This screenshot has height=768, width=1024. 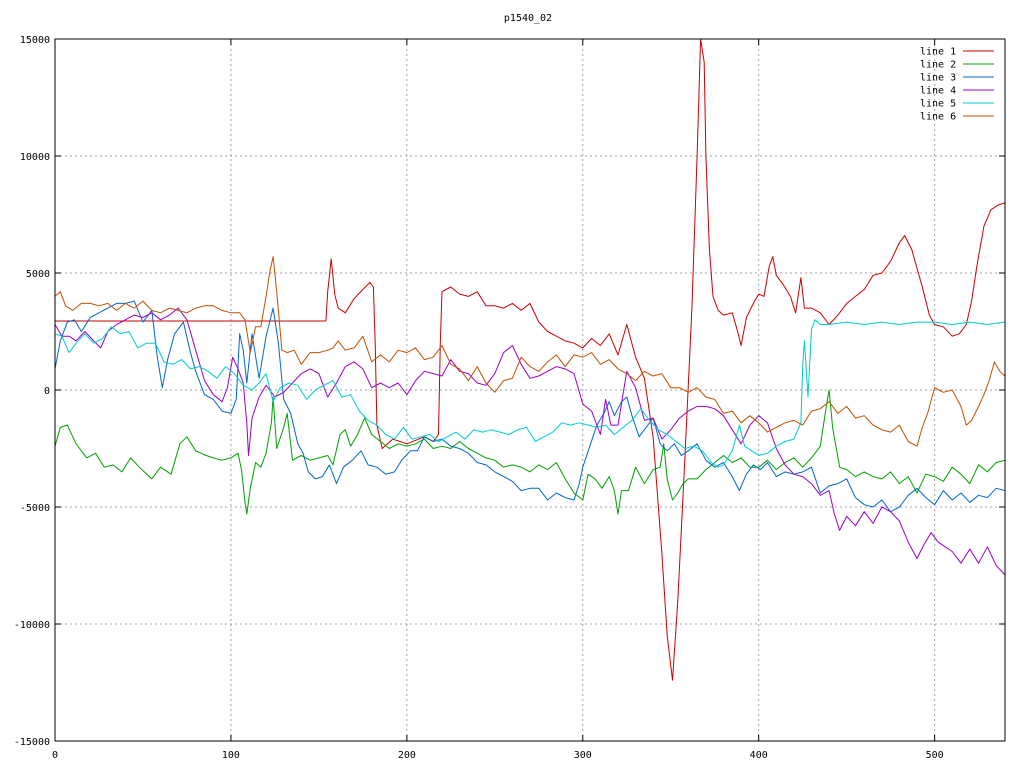 I want to click on x-tick-label: 400, so click(x=759, y=755).